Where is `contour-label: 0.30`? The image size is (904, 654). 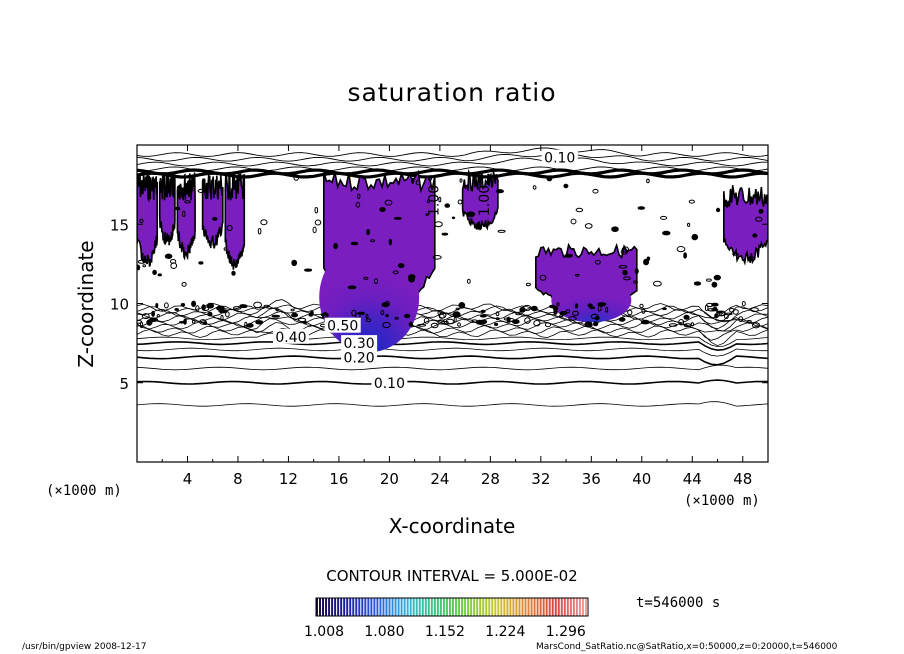
contour-label: 0.30 is located at coordinates (359, 344).